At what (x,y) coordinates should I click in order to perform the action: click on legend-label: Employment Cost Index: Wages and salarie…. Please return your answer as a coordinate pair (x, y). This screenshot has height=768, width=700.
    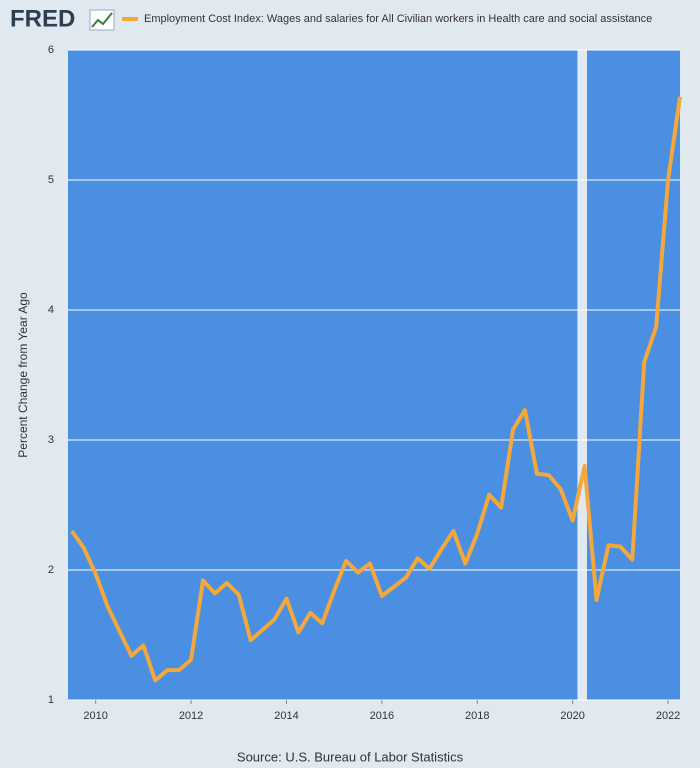
    Looking at the image, I should click on (398, 19).